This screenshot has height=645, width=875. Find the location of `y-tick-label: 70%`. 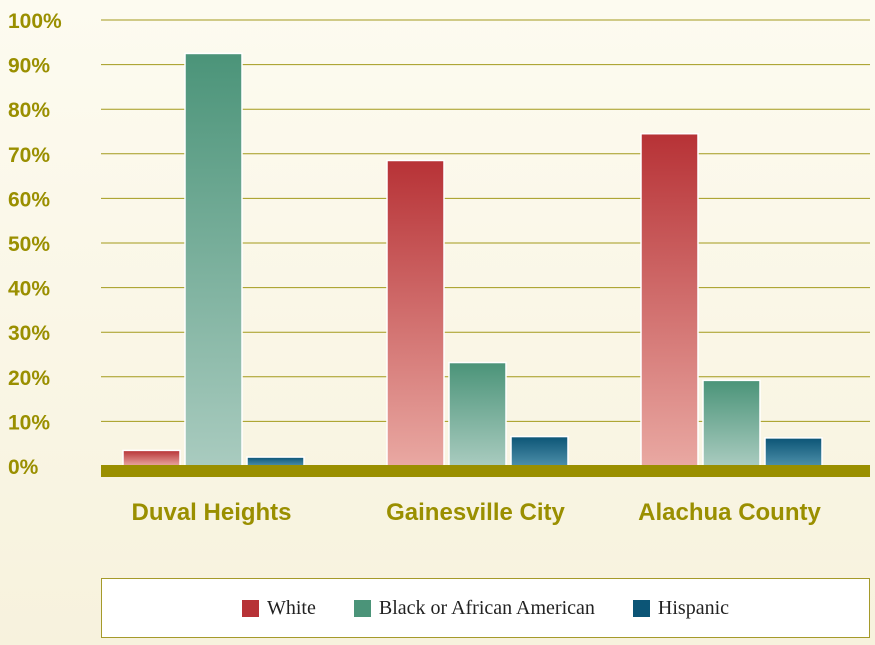

y-tick-label: 70% is located at coordinates (29, 155).